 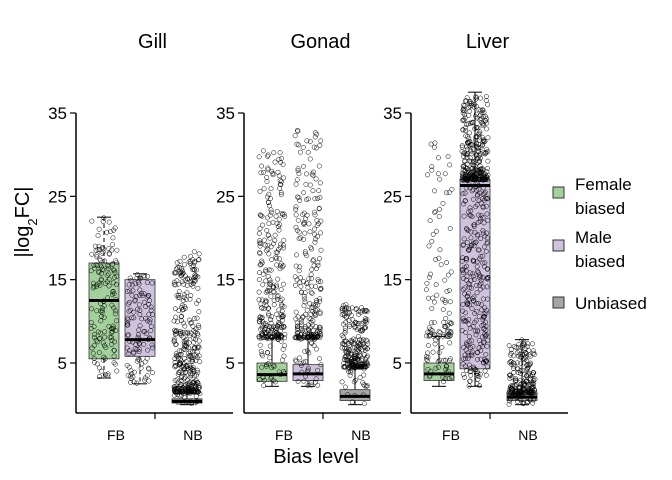 I want to click on legend-label: Unbiased, so click(x=611, y=303).